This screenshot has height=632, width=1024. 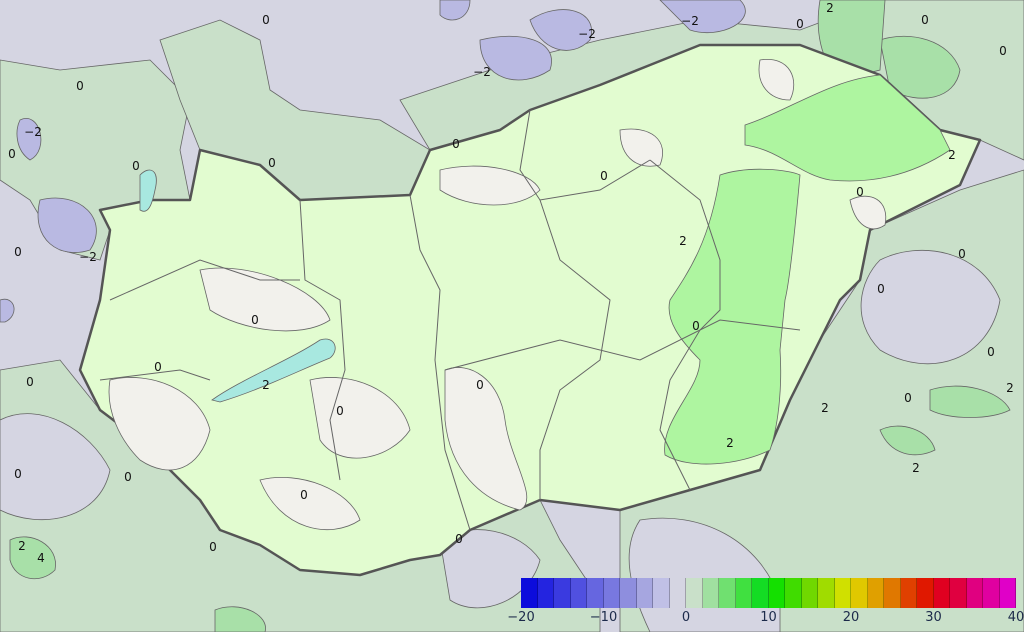 I want to click on lake-neusiedl, so click(x=148, y=190).